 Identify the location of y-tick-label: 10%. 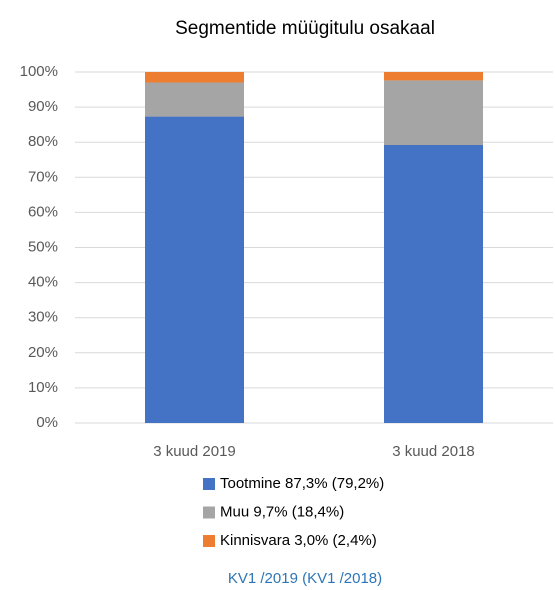
(43, 387).